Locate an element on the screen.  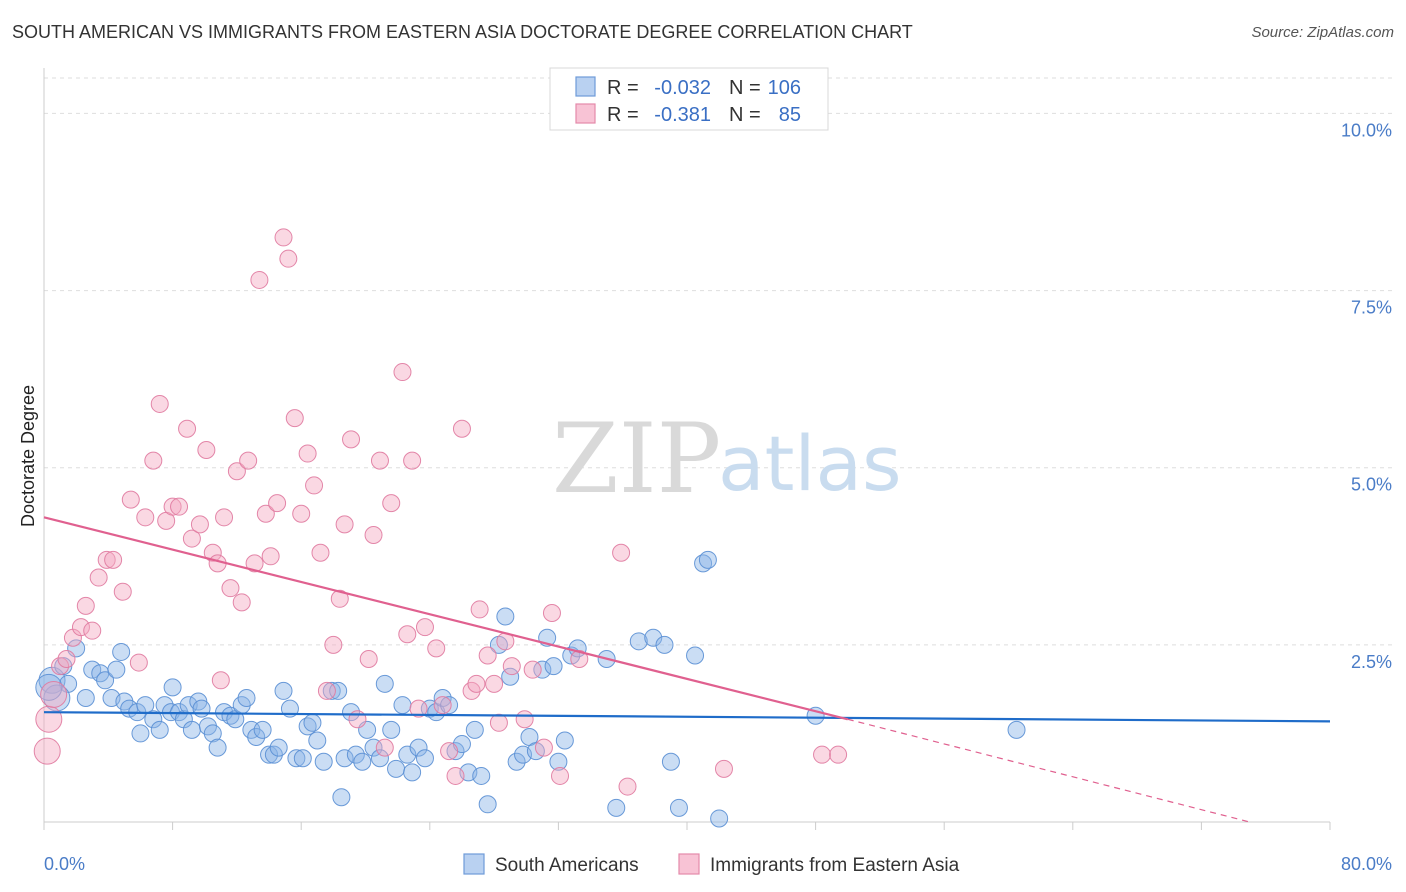
bottom-legend-label-pink: Immigrants from Eastern Asia is located at coordinates (835, 865).